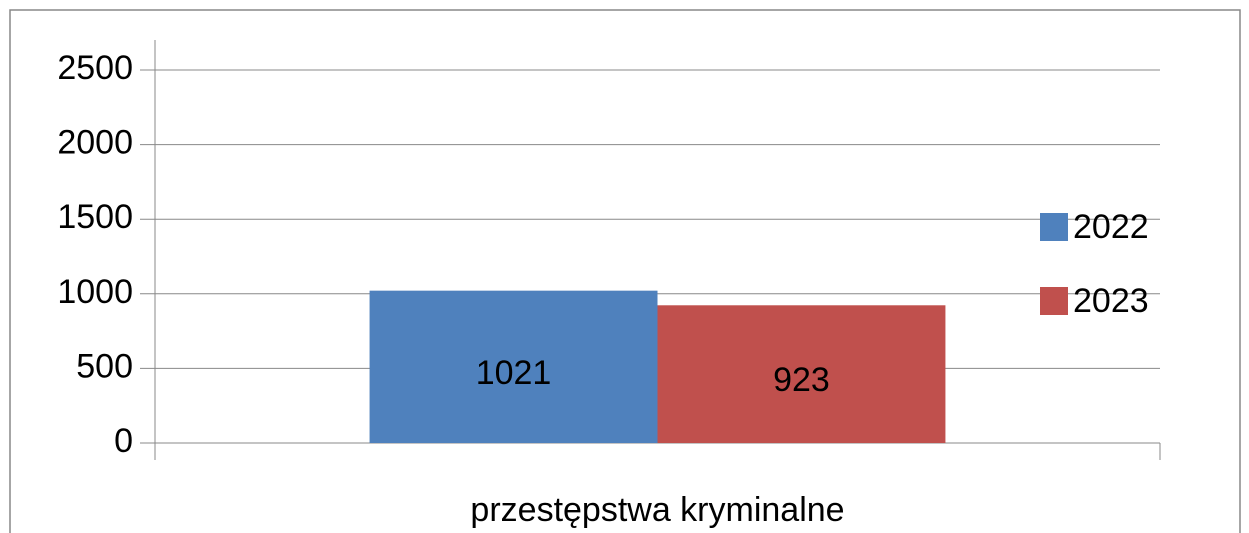 Image resolution: width=1249 pixels, height=533 pixels. Describe the element at coordinates (95, 292) in the screenshot. I see `y-tick-label: 1000` at that location.